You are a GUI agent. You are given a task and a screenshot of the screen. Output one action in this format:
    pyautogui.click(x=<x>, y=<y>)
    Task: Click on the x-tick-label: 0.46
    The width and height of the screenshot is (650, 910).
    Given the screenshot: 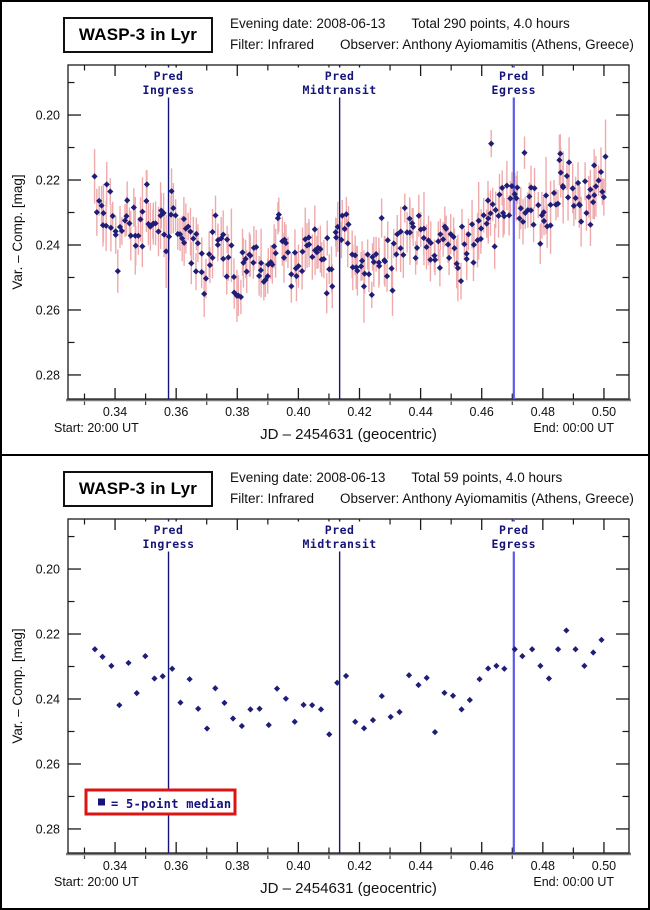 What is the action you would take?
    pyautogui.click(x=482, y=412)
    